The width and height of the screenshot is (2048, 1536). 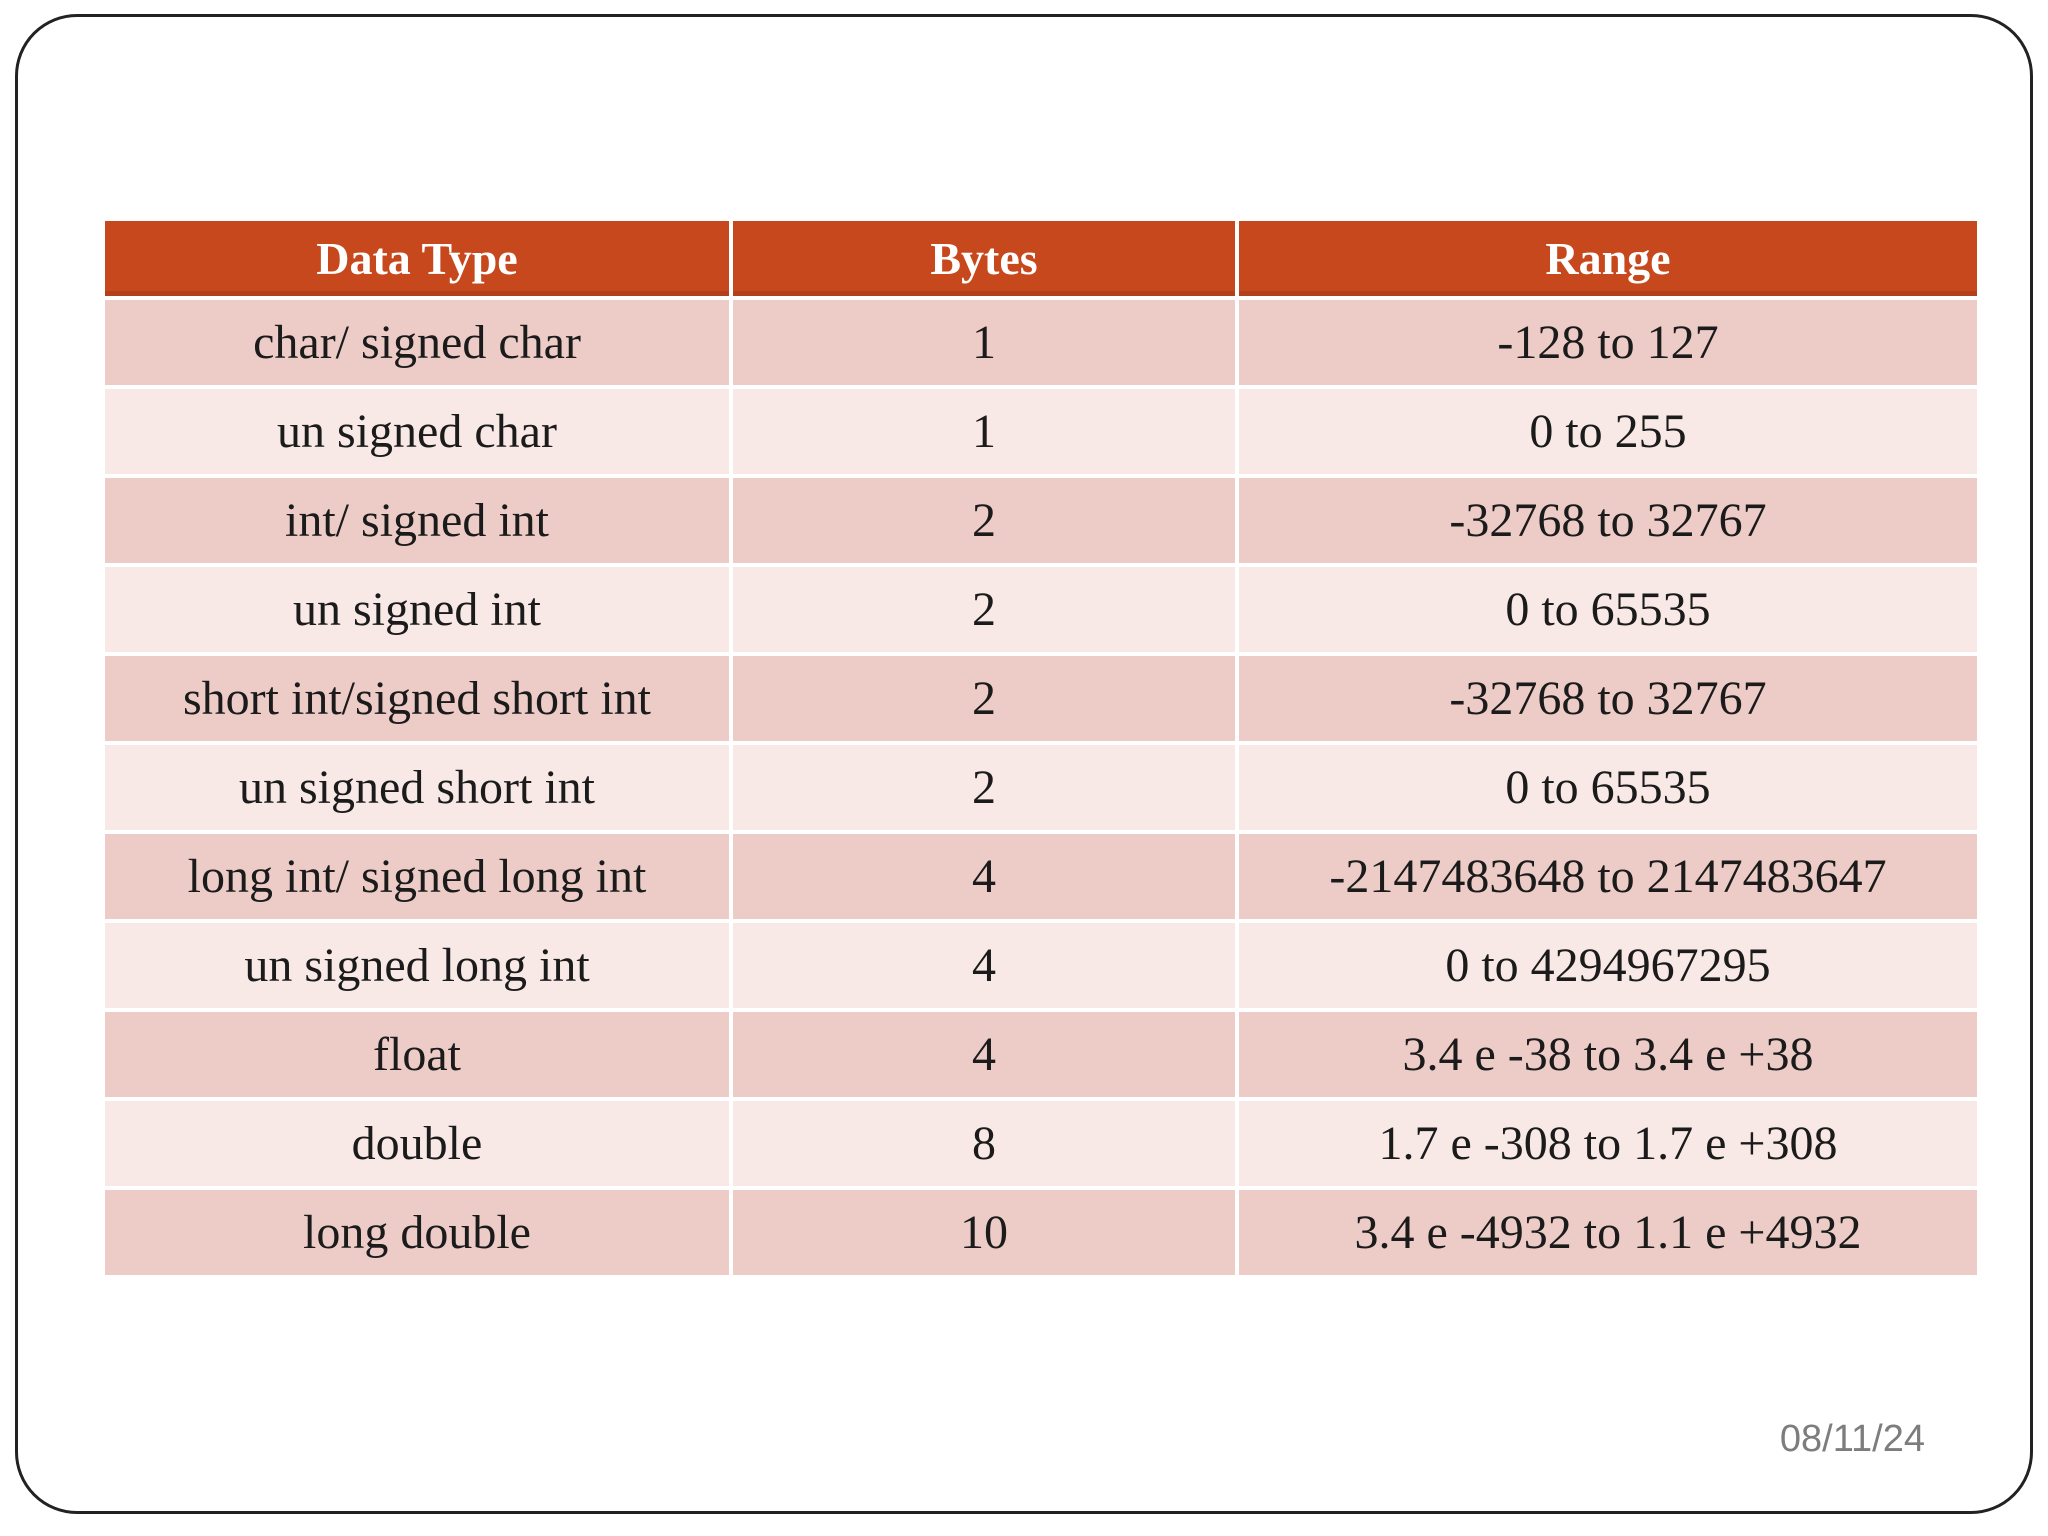 I want to click on cell-datatype: char/ signed char, so click(x=419, y=344).